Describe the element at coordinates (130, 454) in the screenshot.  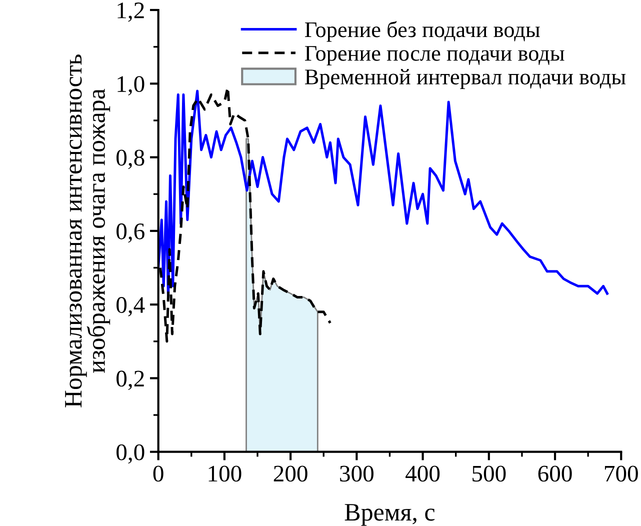
I see `y-tick-label: 0,0` at that location.